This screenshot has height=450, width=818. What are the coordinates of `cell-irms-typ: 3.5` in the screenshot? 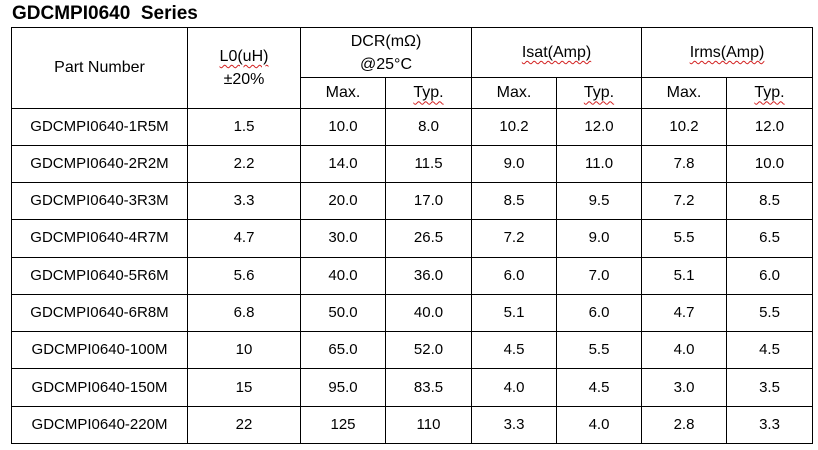 It's located at (770, 387).